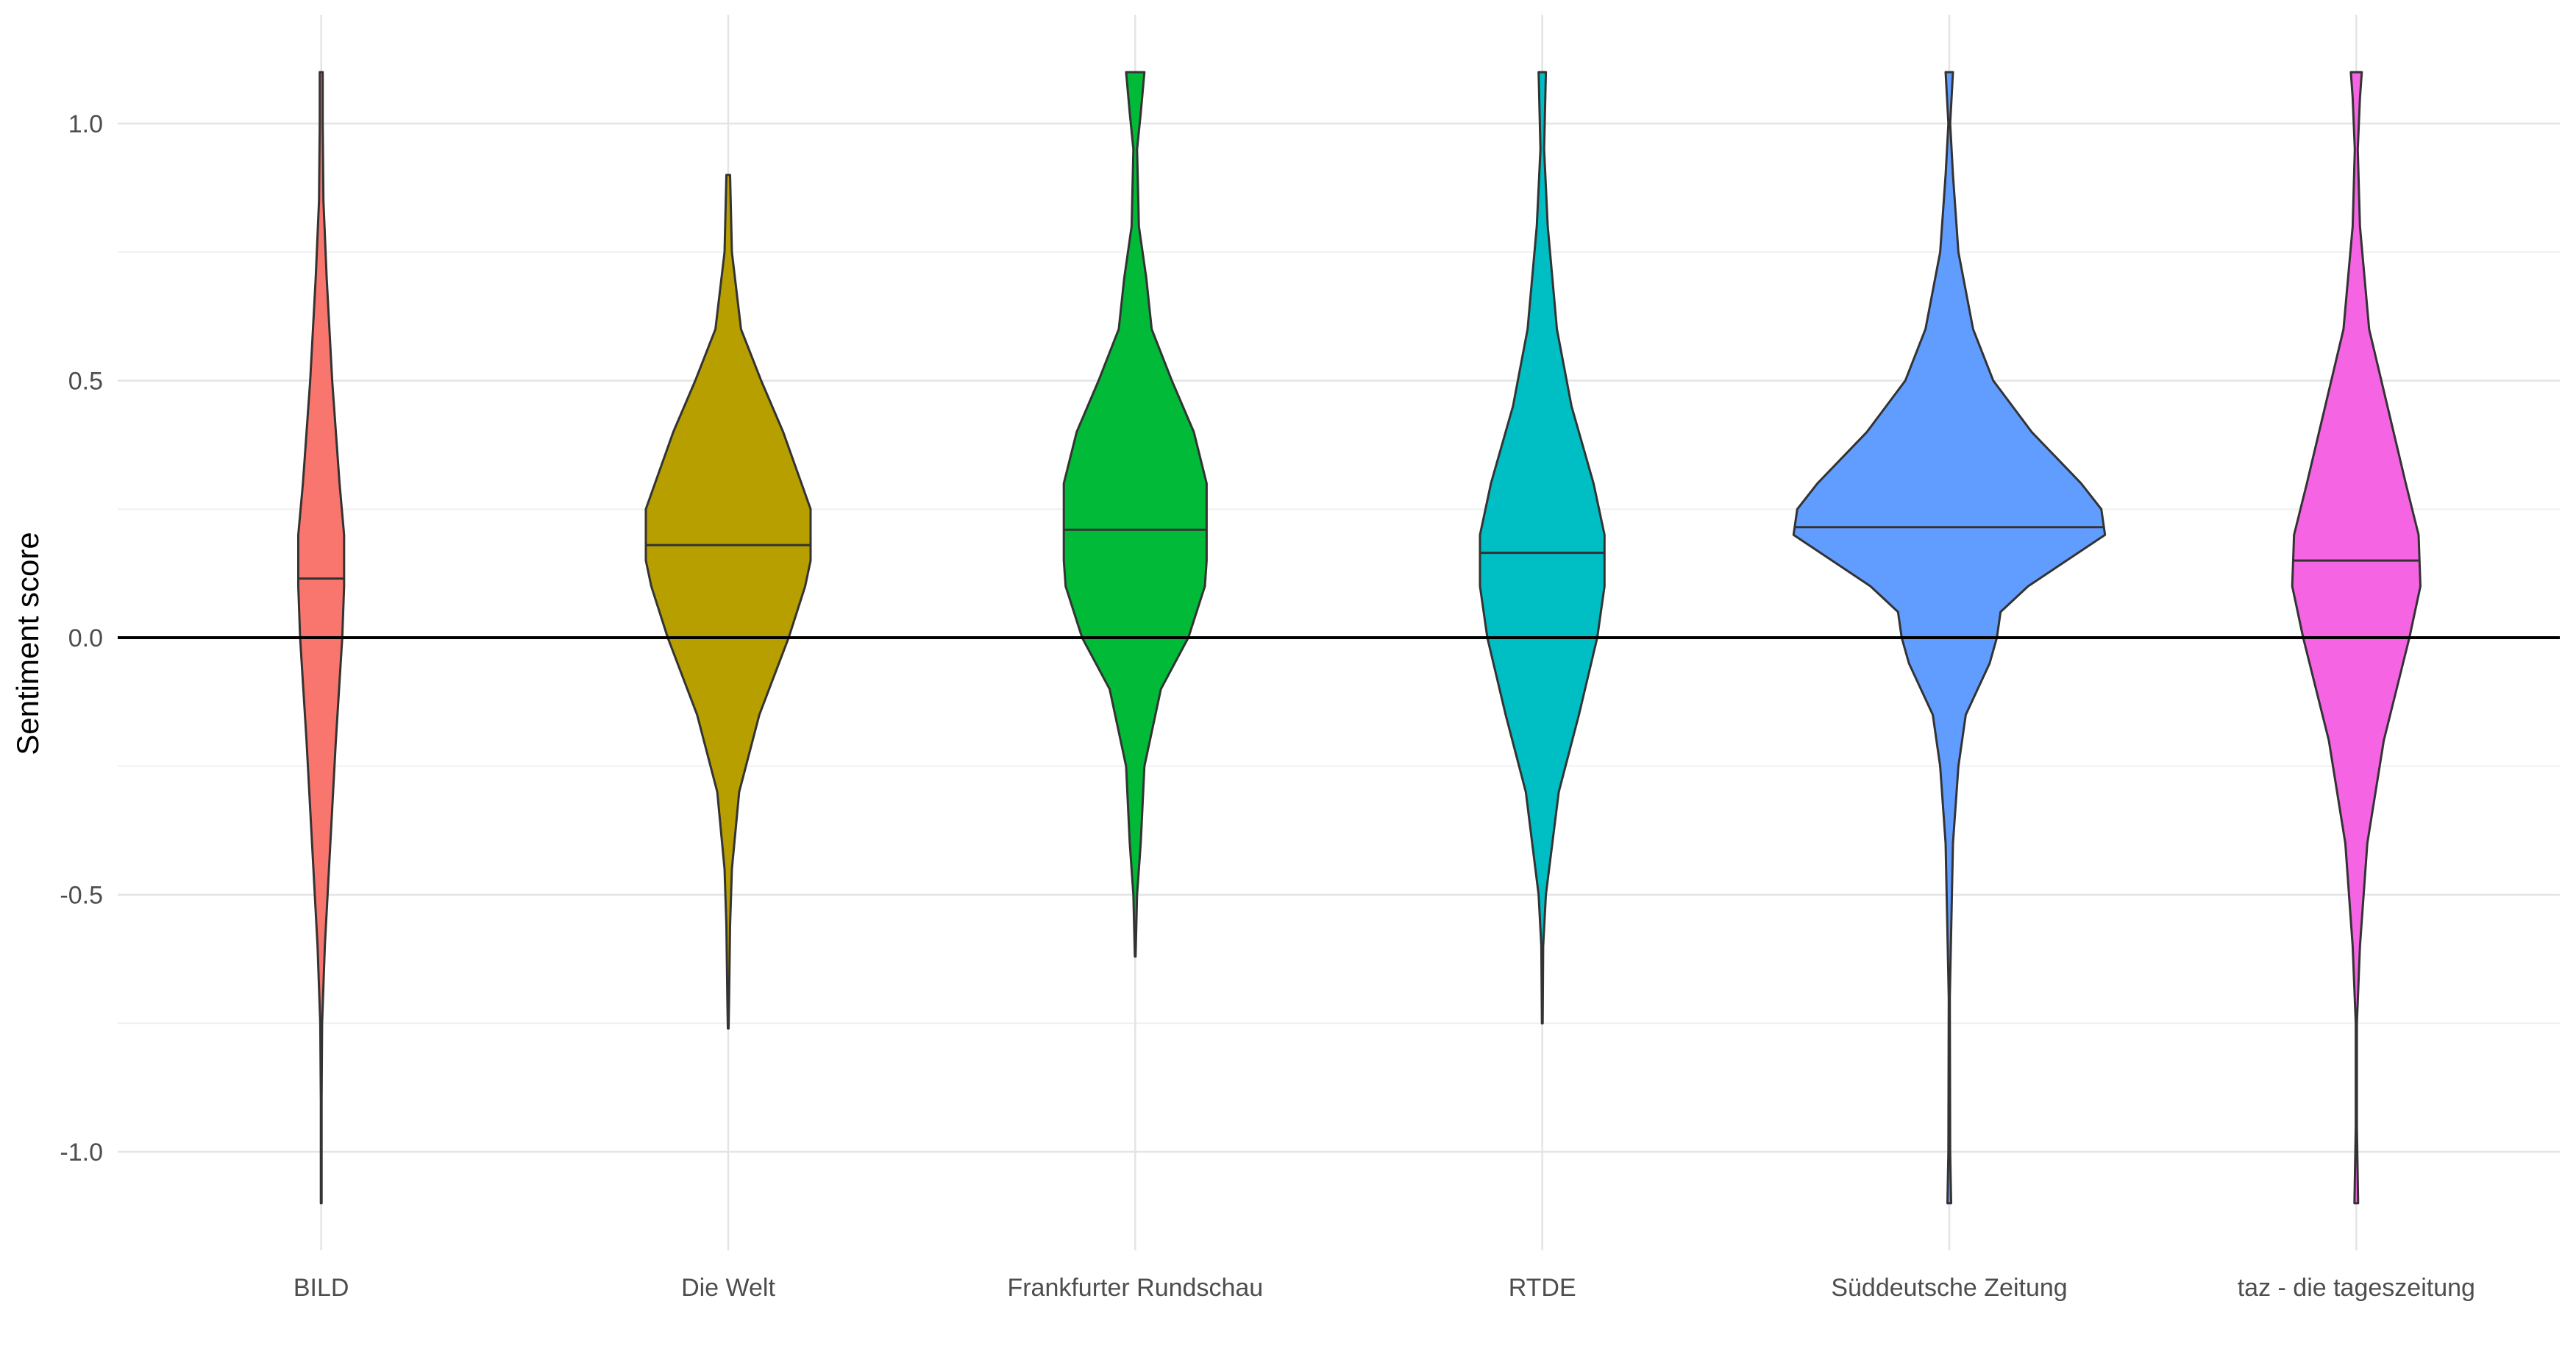  Describe the element at coordinates (1949, 1288) in the screenshot. I see `x-tick-label: Süddeutsche Zeitung` at that location.